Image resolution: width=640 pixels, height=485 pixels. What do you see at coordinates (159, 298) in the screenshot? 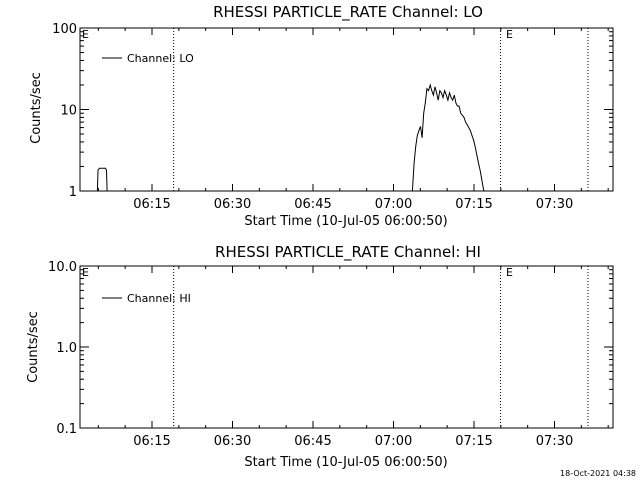
I see `legend-entry: Channel: HI` at bounding box center [159, 298].